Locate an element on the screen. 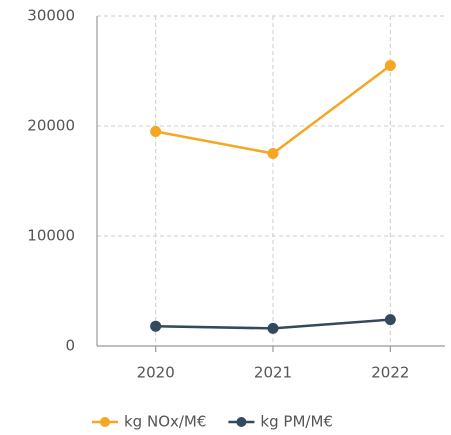  y-tick-label: 10000 is located at coordinates (51, 236).